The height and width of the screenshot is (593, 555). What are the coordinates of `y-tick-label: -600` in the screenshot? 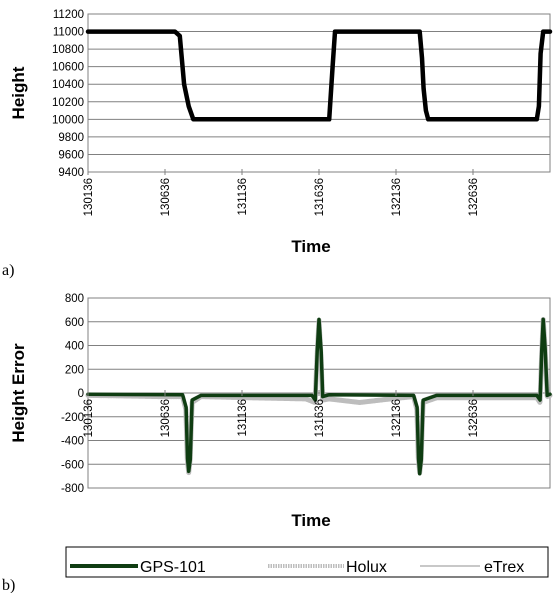 It's located at (72, 465).